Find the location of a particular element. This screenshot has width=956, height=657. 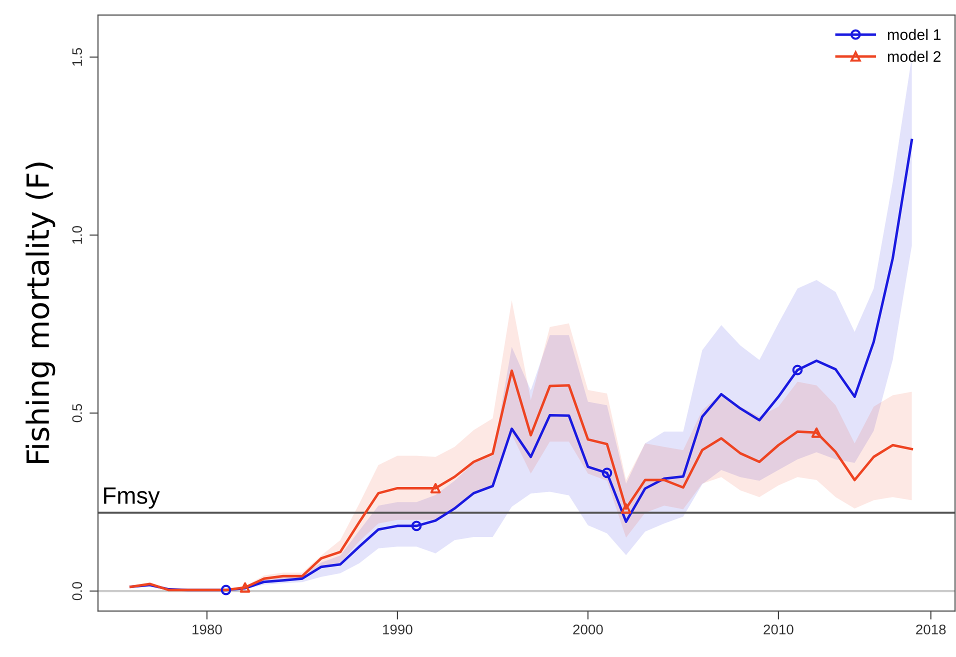

x-tick-label: 1990 is located at coordinates (397, 629).